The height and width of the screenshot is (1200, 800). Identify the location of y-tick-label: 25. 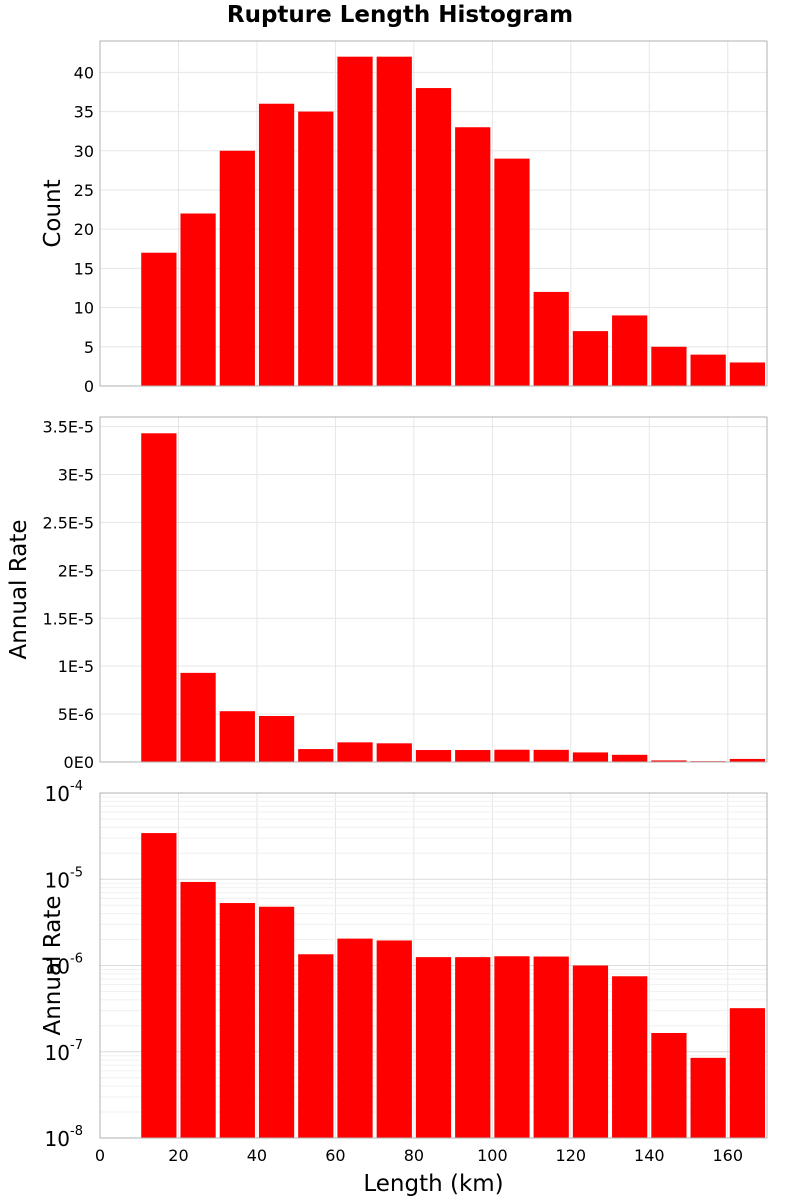
(84, 190).